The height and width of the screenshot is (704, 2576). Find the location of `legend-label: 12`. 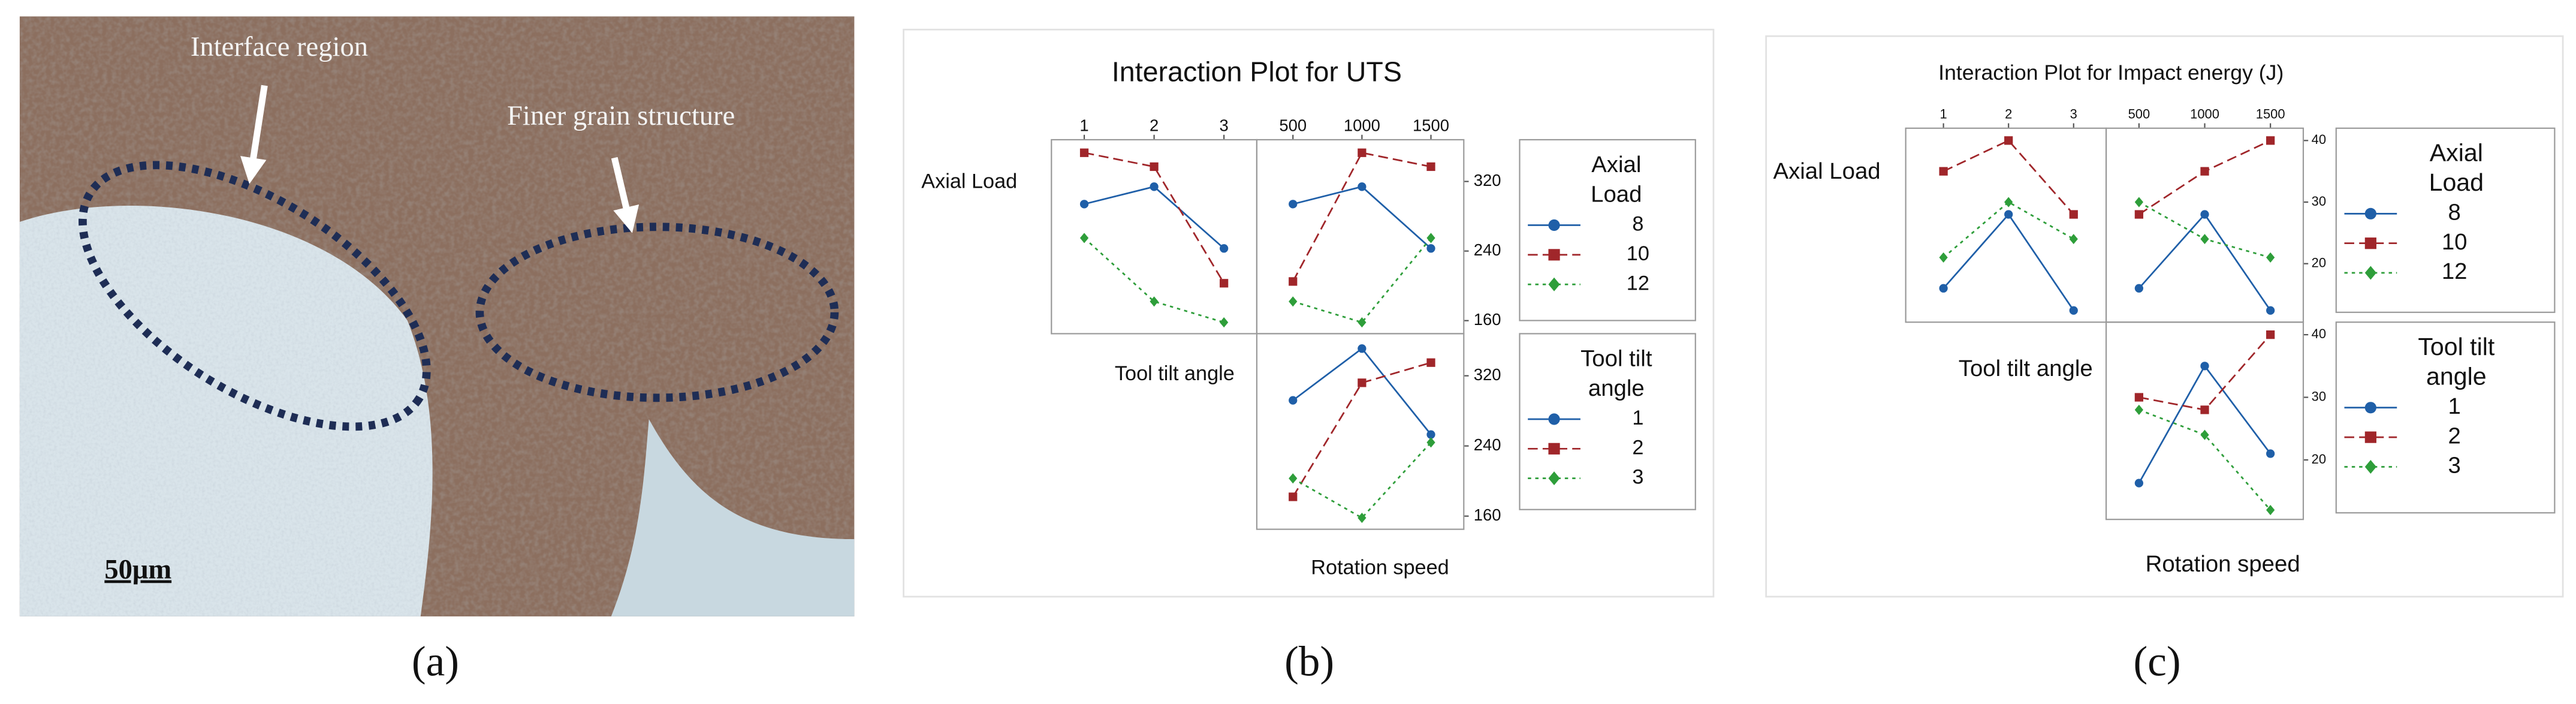

legend-label: 12 is located at coordinates (2455, 271).